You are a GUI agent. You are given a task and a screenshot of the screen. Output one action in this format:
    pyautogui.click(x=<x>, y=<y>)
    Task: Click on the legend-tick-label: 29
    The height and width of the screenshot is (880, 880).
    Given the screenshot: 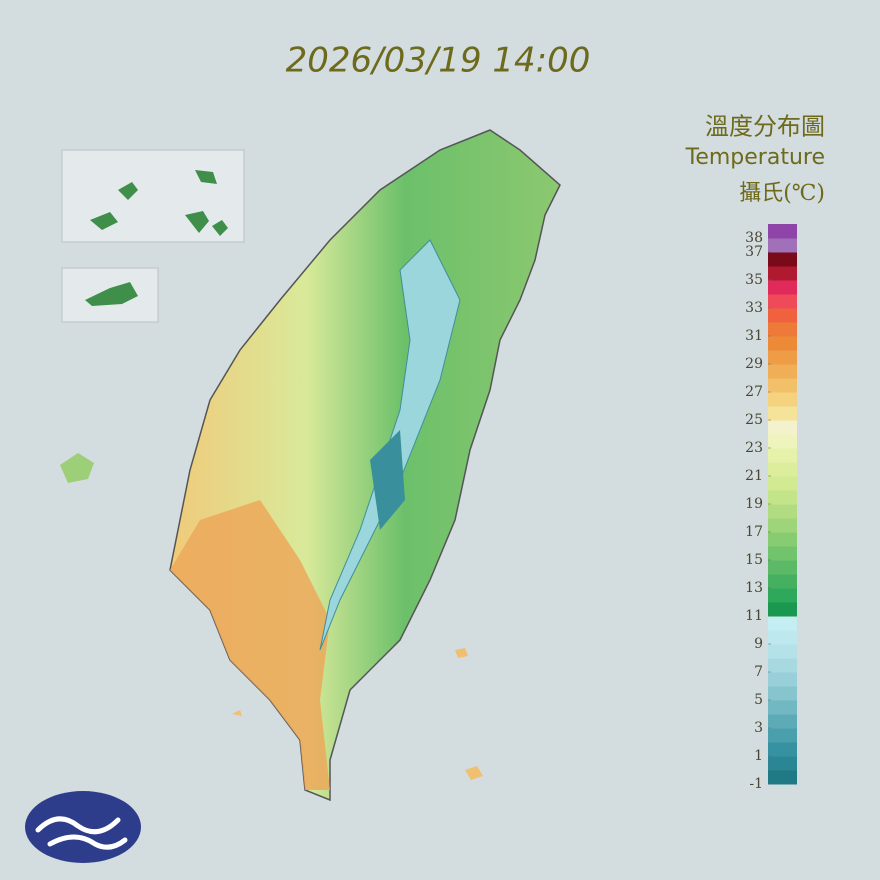 What is the action you would take?
    pyautogui.click(x=754, y=364)
    